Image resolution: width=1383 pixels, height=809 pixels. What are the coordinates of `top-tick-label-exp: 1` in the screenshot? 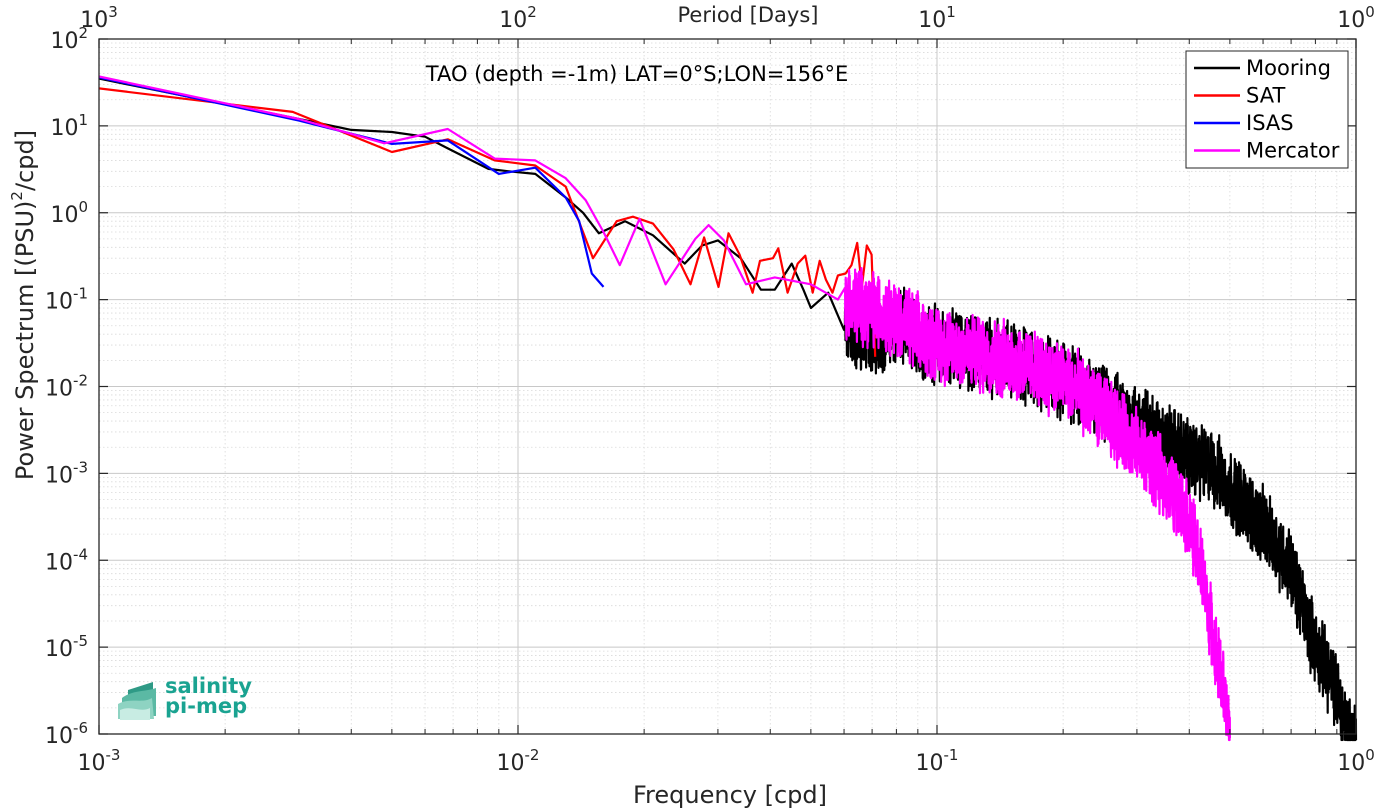 It's located at (951, 12).